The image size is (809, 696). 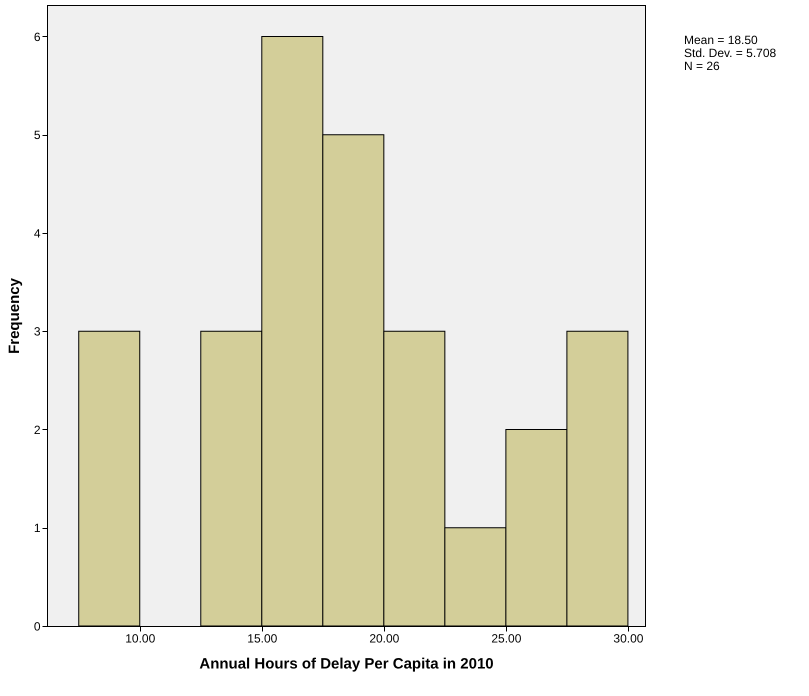 What do you see at coordinates (346, 664) in the screenshot?
I see `x-axis-title: Annual Hours of Delay Per Capita in 2010` at bounding box center [346, 664].